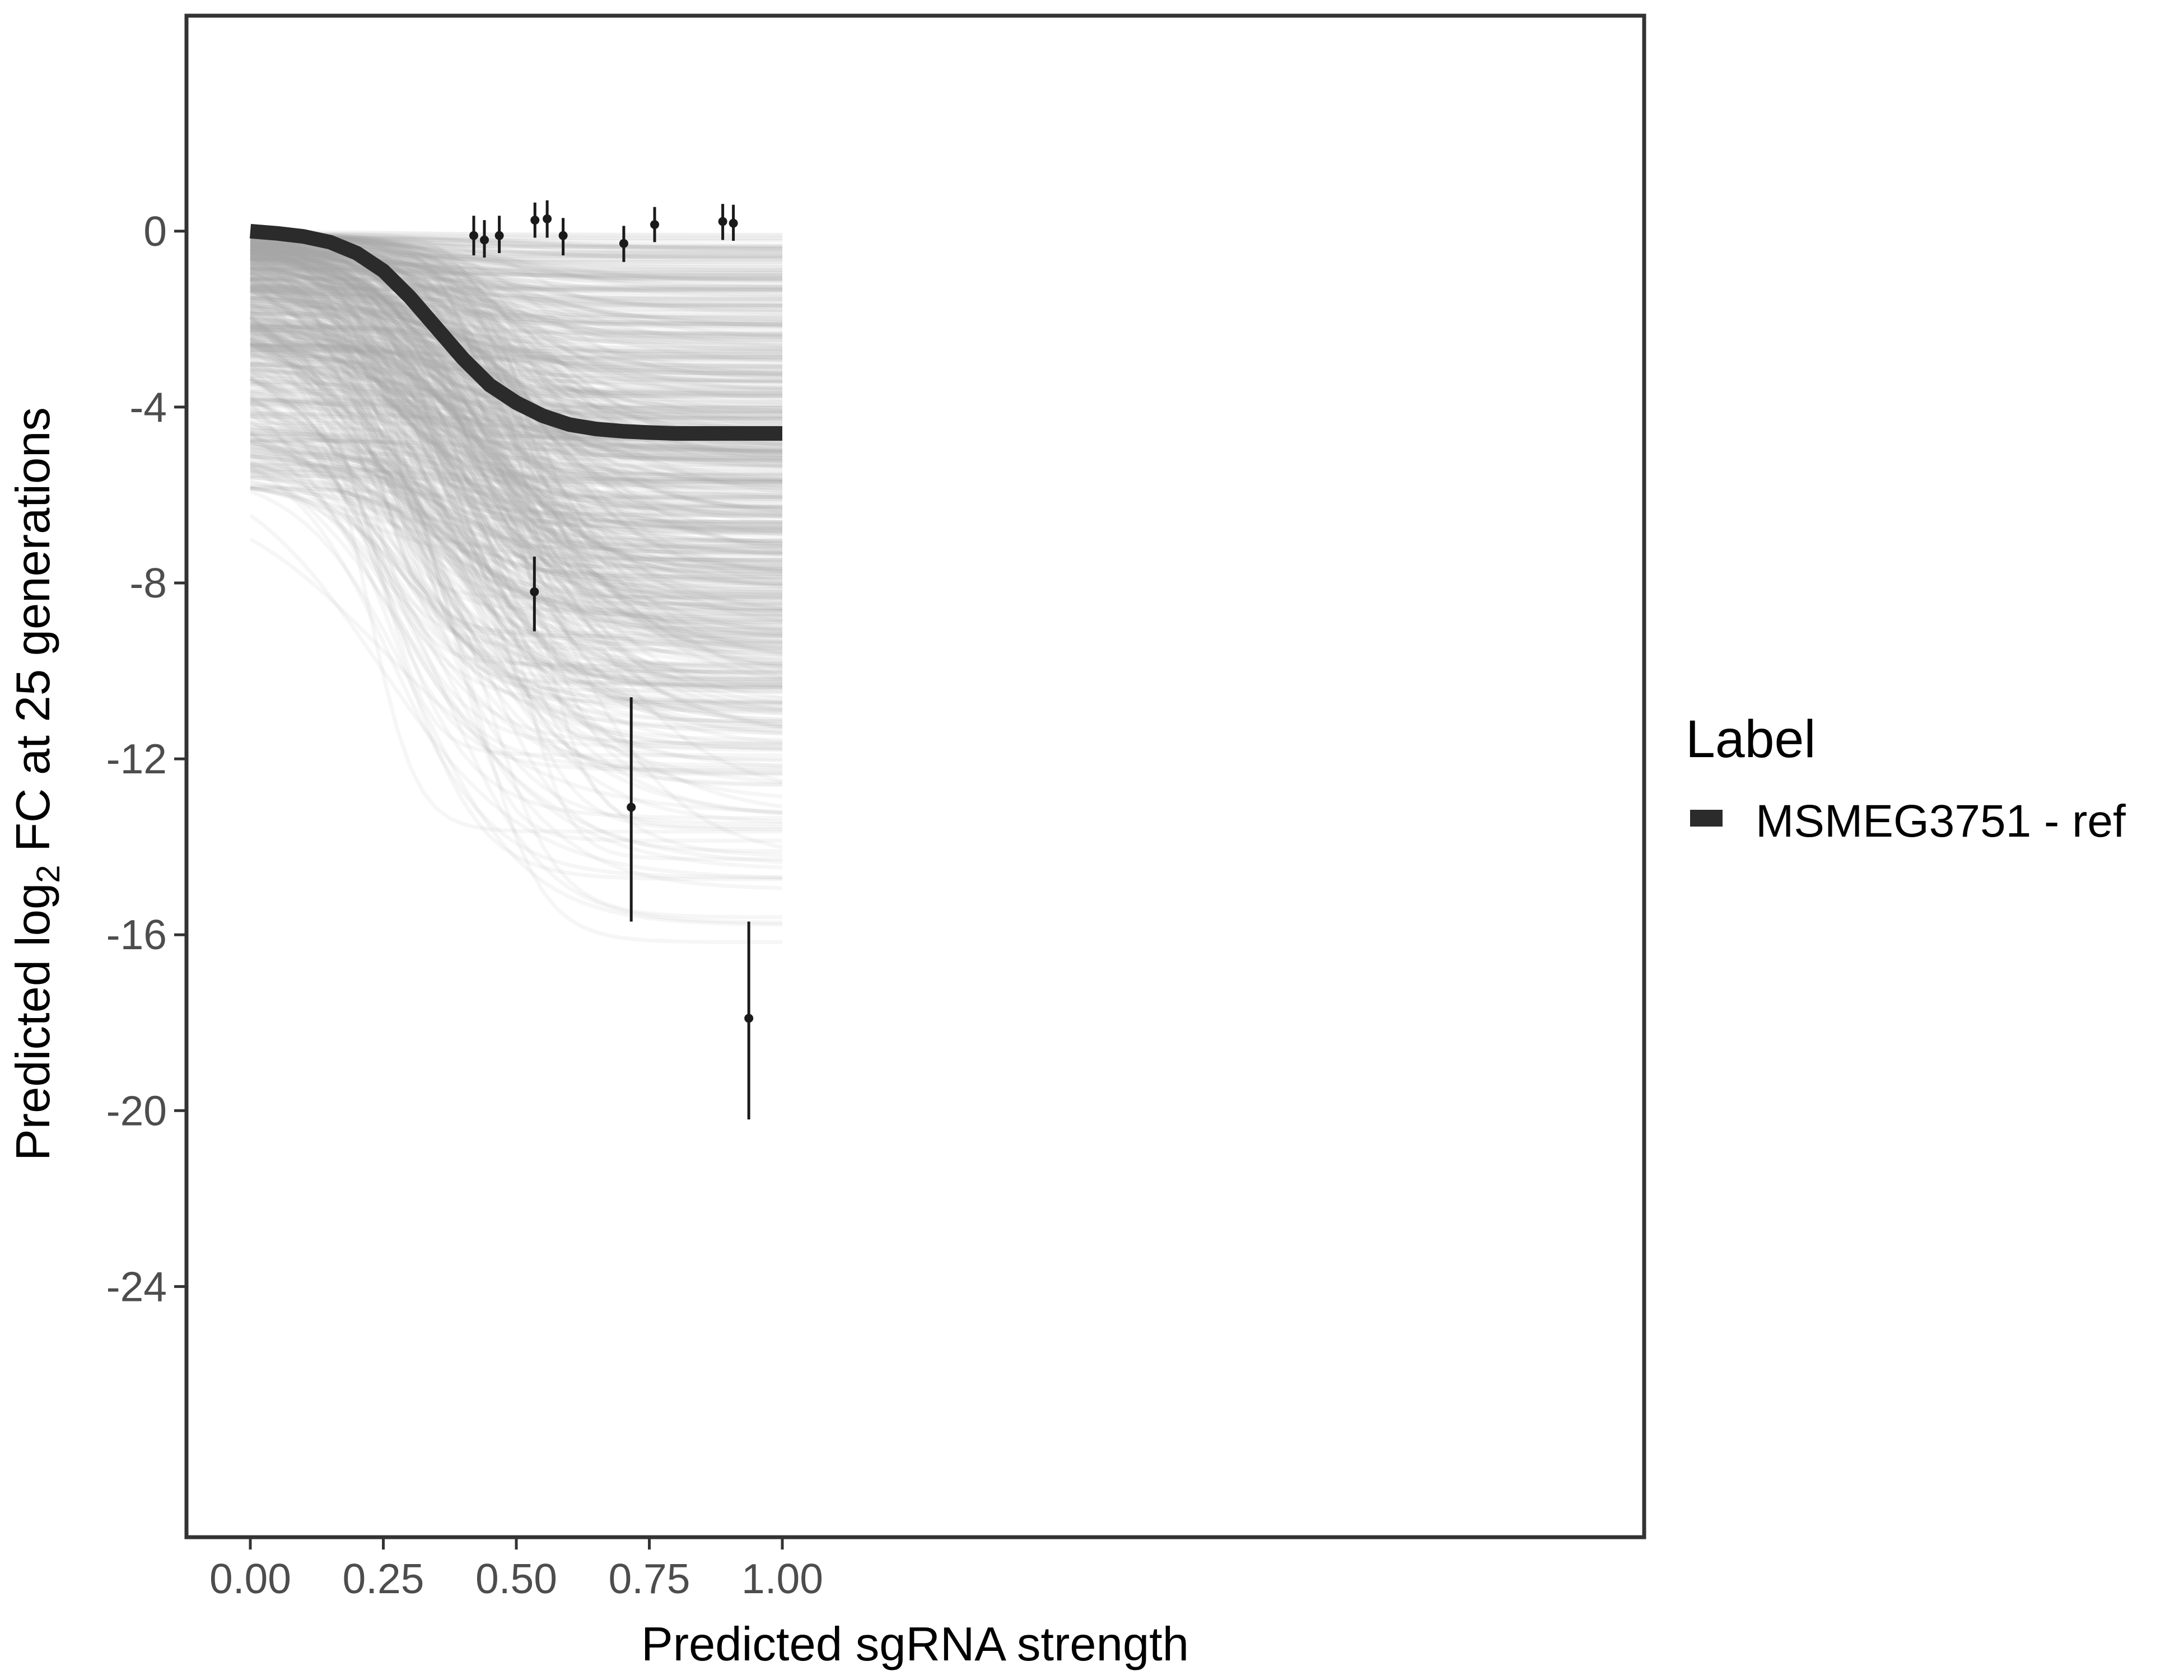  What do you see at coordinates (1751, 740) in the screenshot?
I see `legend-title: Label` at bounding box center [1751, 740].